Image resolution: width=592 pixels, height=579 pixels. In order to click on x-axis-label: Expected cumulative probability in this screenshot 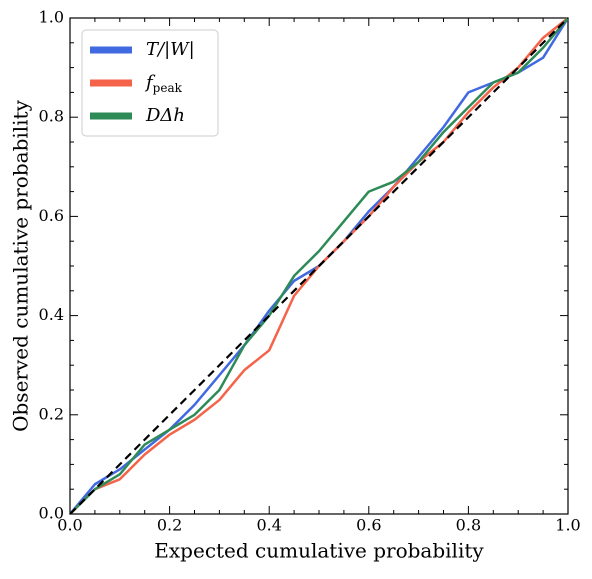, I will do `click(319, 551)`.